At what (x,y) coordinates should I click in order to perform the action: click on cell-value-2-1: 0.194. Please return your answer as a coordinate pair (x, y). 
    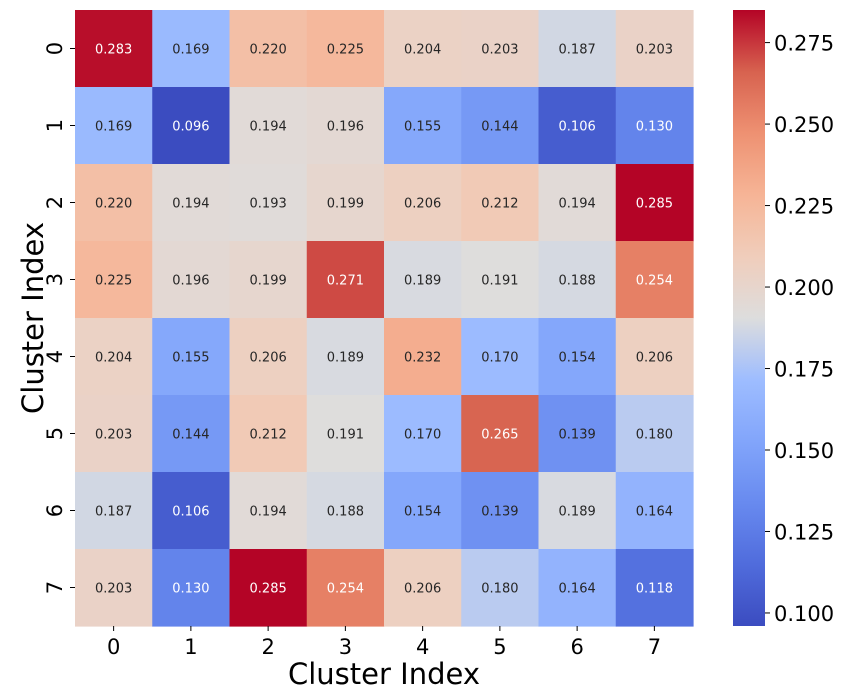
    Looking at the image, I should click on (190, 204).